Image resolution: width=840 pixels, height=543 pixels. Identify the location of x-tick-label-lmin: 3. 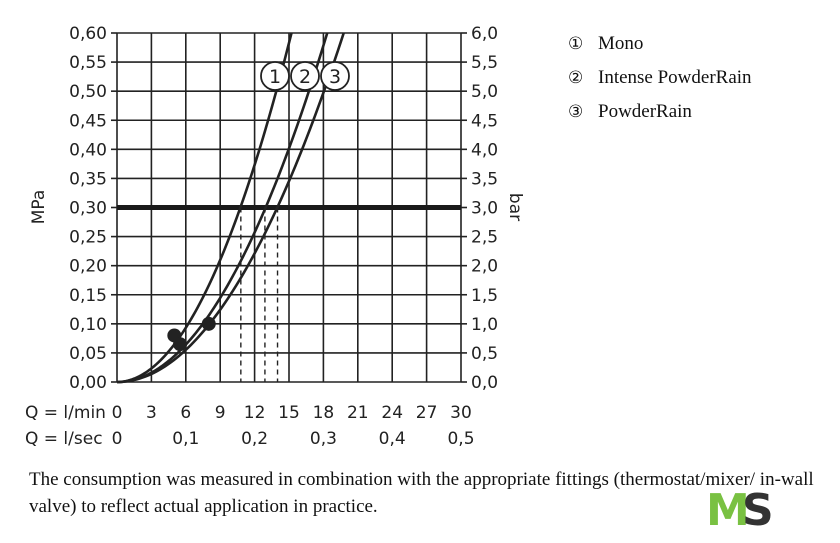
(151, 413).